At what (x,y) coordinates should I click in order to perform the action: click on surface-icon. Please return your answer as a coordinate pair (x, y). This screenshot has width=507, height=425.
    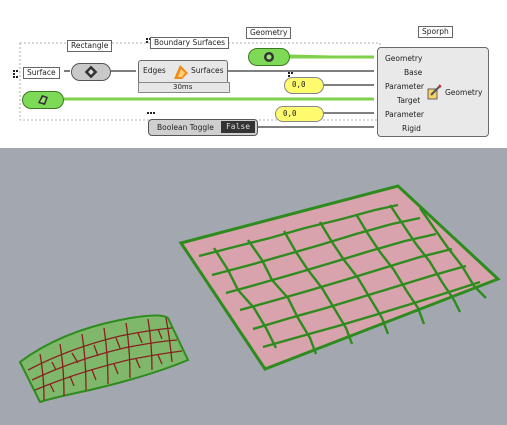
    Looking at the image, I should click on (43, 100).